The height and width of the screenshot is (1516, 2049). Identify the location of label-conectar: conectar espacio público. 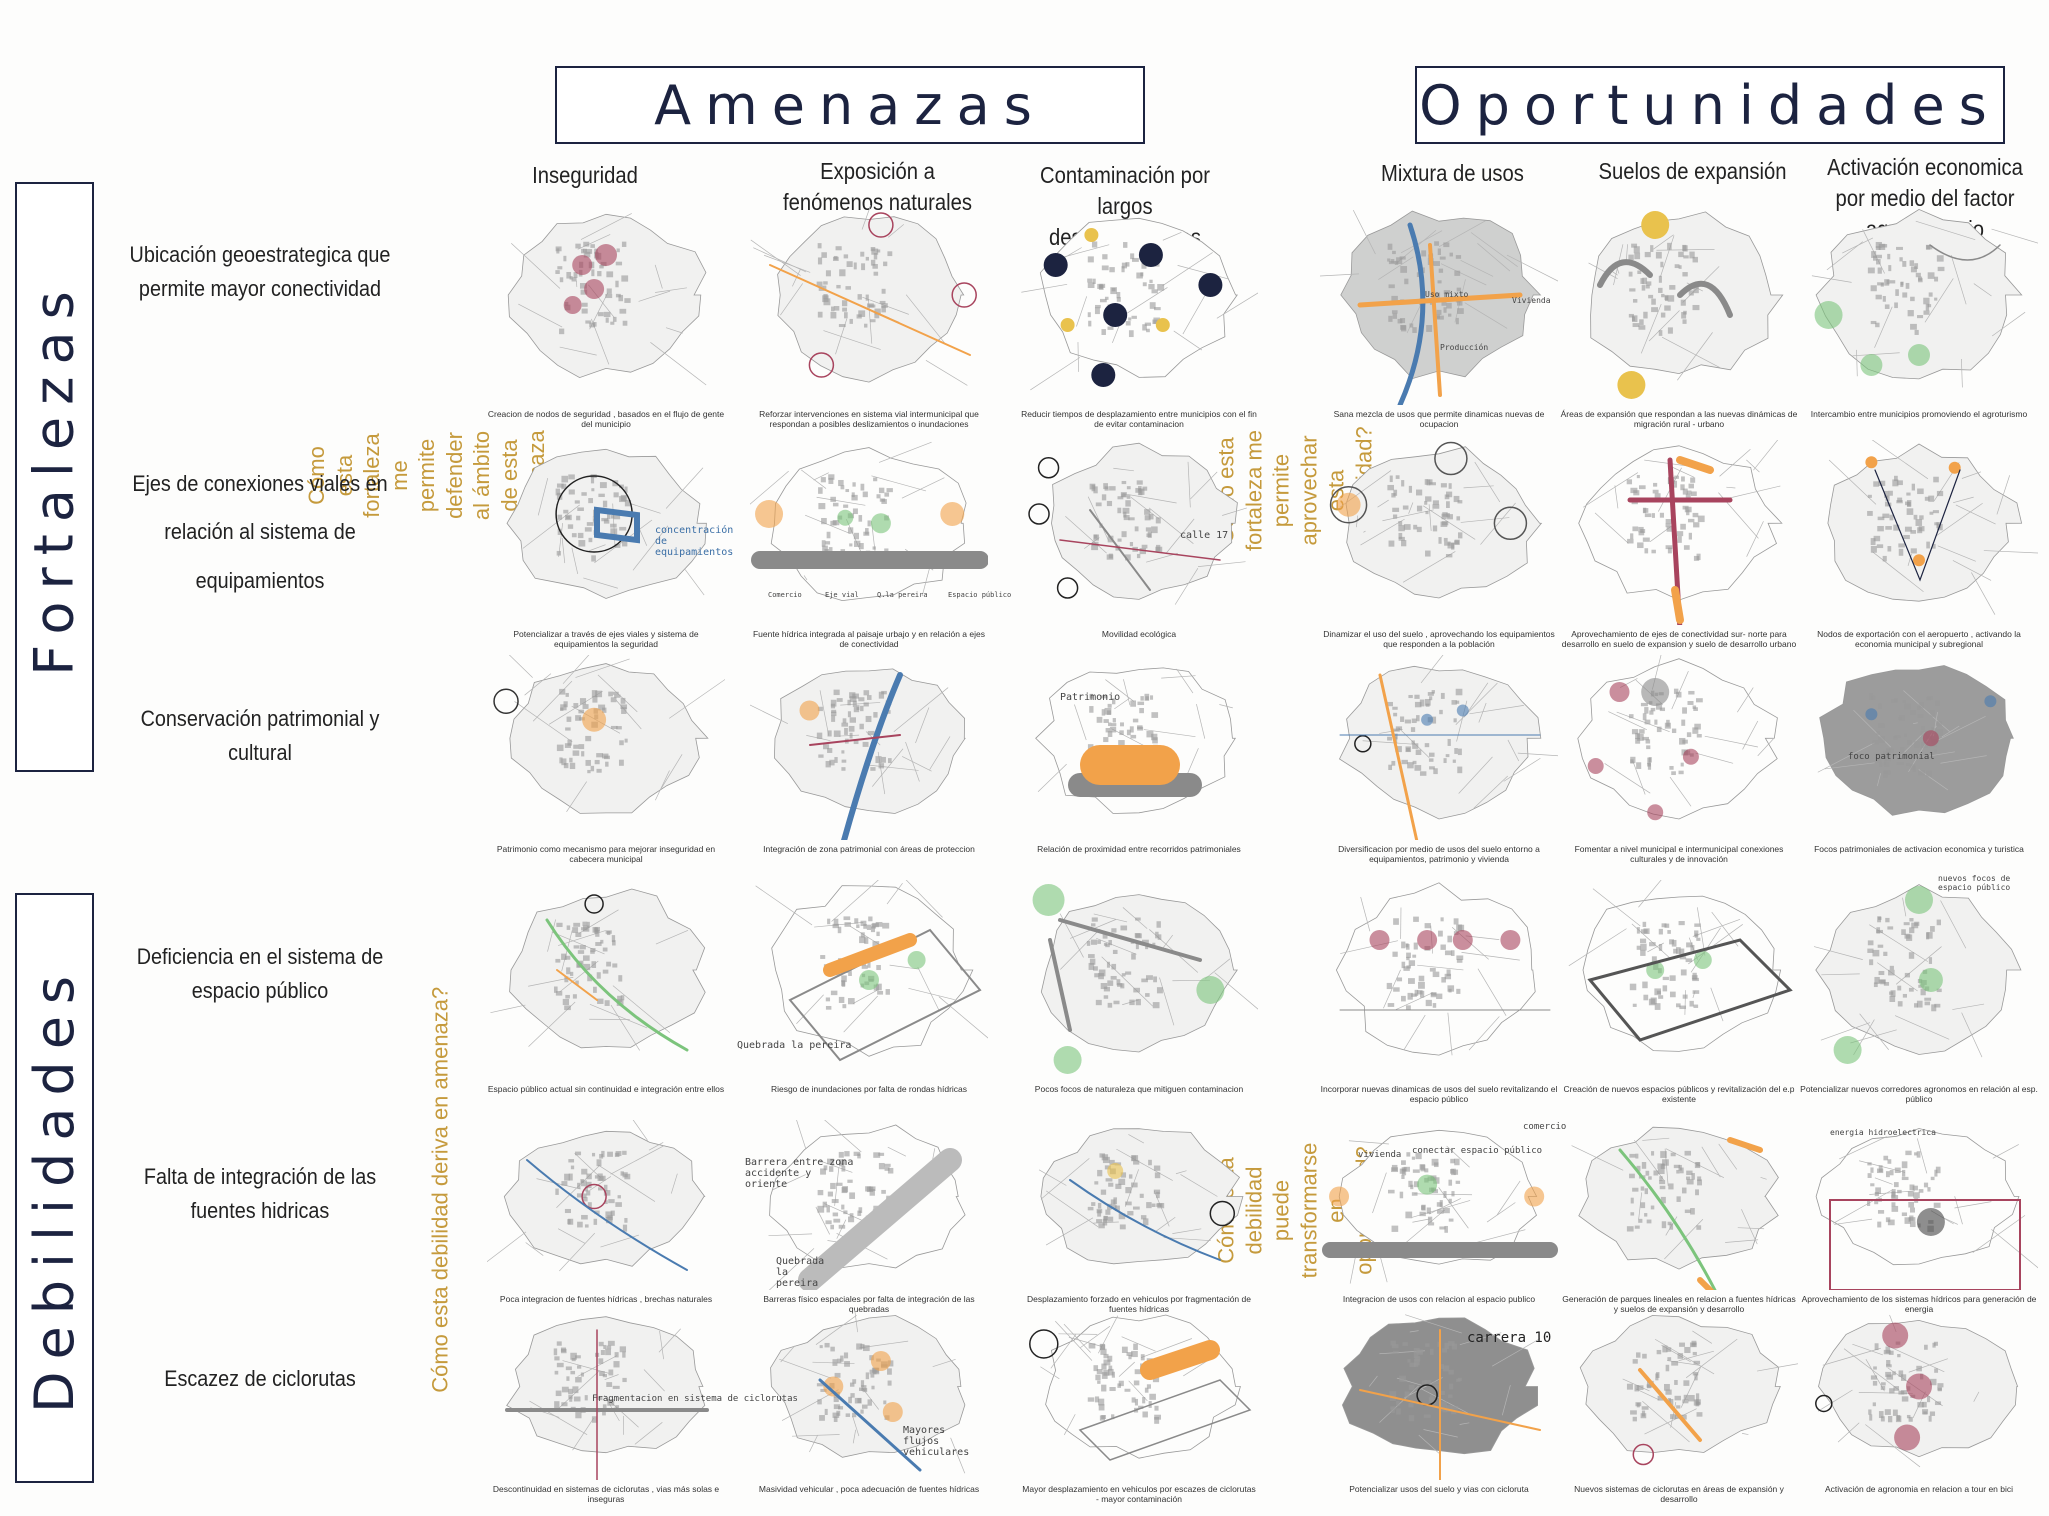
(1477, 1151).